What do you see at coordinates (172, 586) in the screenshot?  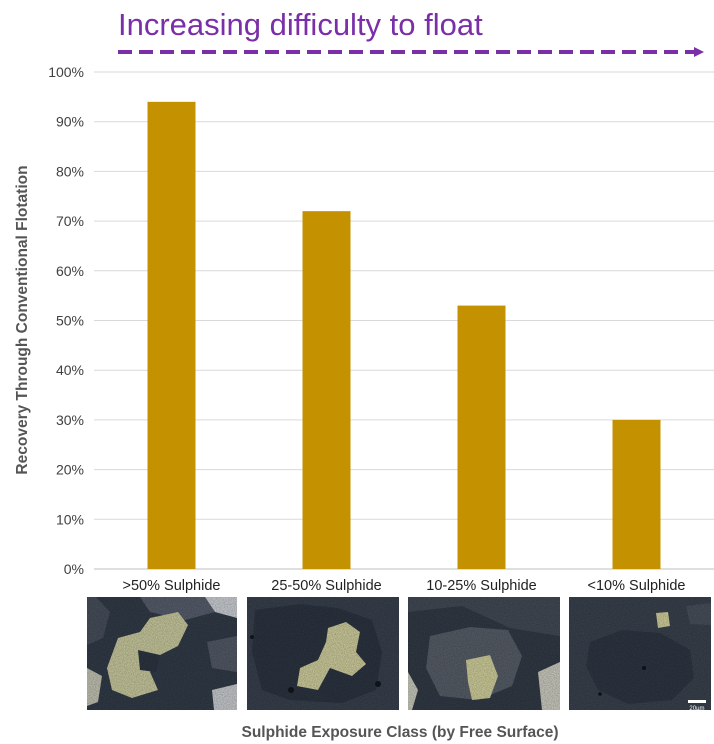 I see `x-tick-label: >50% Sulphide` at bounding box center [172, 586].